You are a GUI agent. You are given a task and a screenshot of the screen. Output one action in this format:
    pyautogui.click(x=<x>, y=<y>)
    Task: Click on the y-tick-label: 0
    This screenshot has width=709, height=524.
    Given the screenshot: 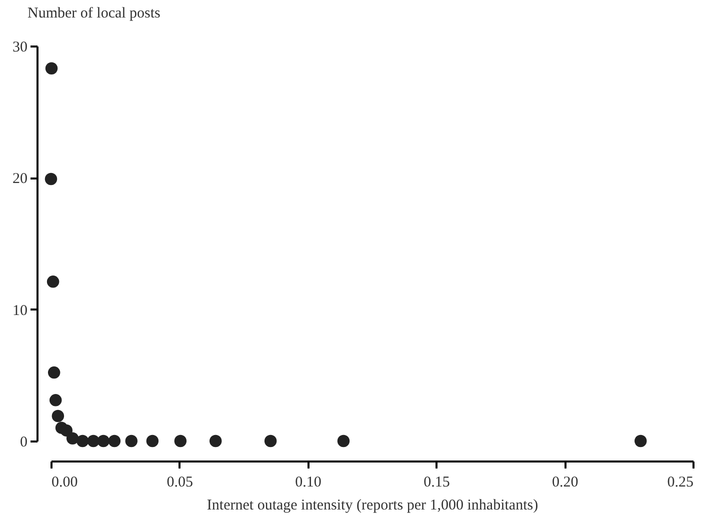 What is the action you would take?
    pyautogui.click(x=24, y=442)
    